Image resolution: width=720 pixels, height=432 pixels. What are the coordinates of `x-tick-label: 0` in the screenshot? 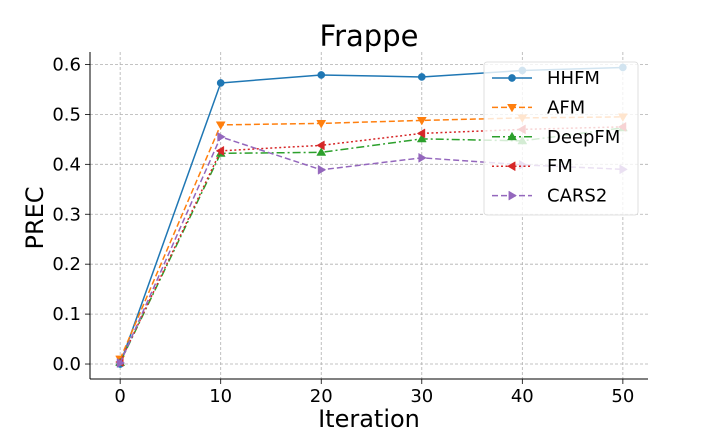 It's located at (119, 396).